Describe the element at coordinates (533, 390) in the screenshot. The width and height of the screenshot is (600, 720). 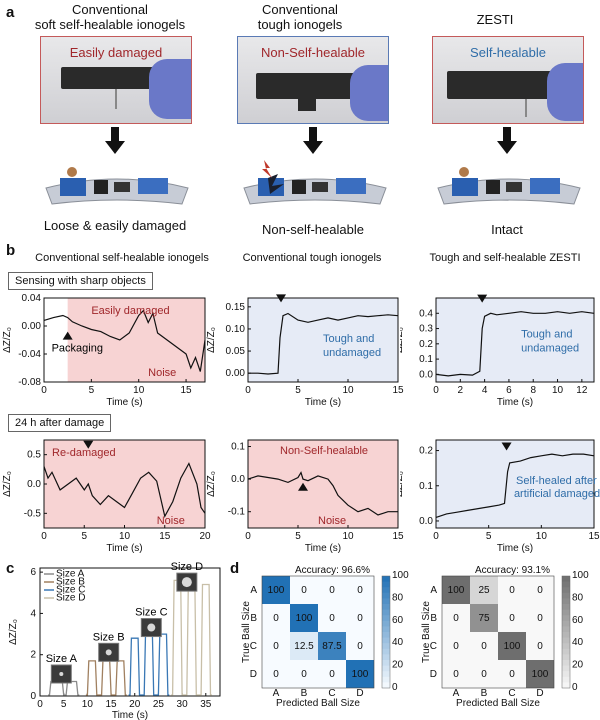
I see `x-tick-label: 8` at that location.